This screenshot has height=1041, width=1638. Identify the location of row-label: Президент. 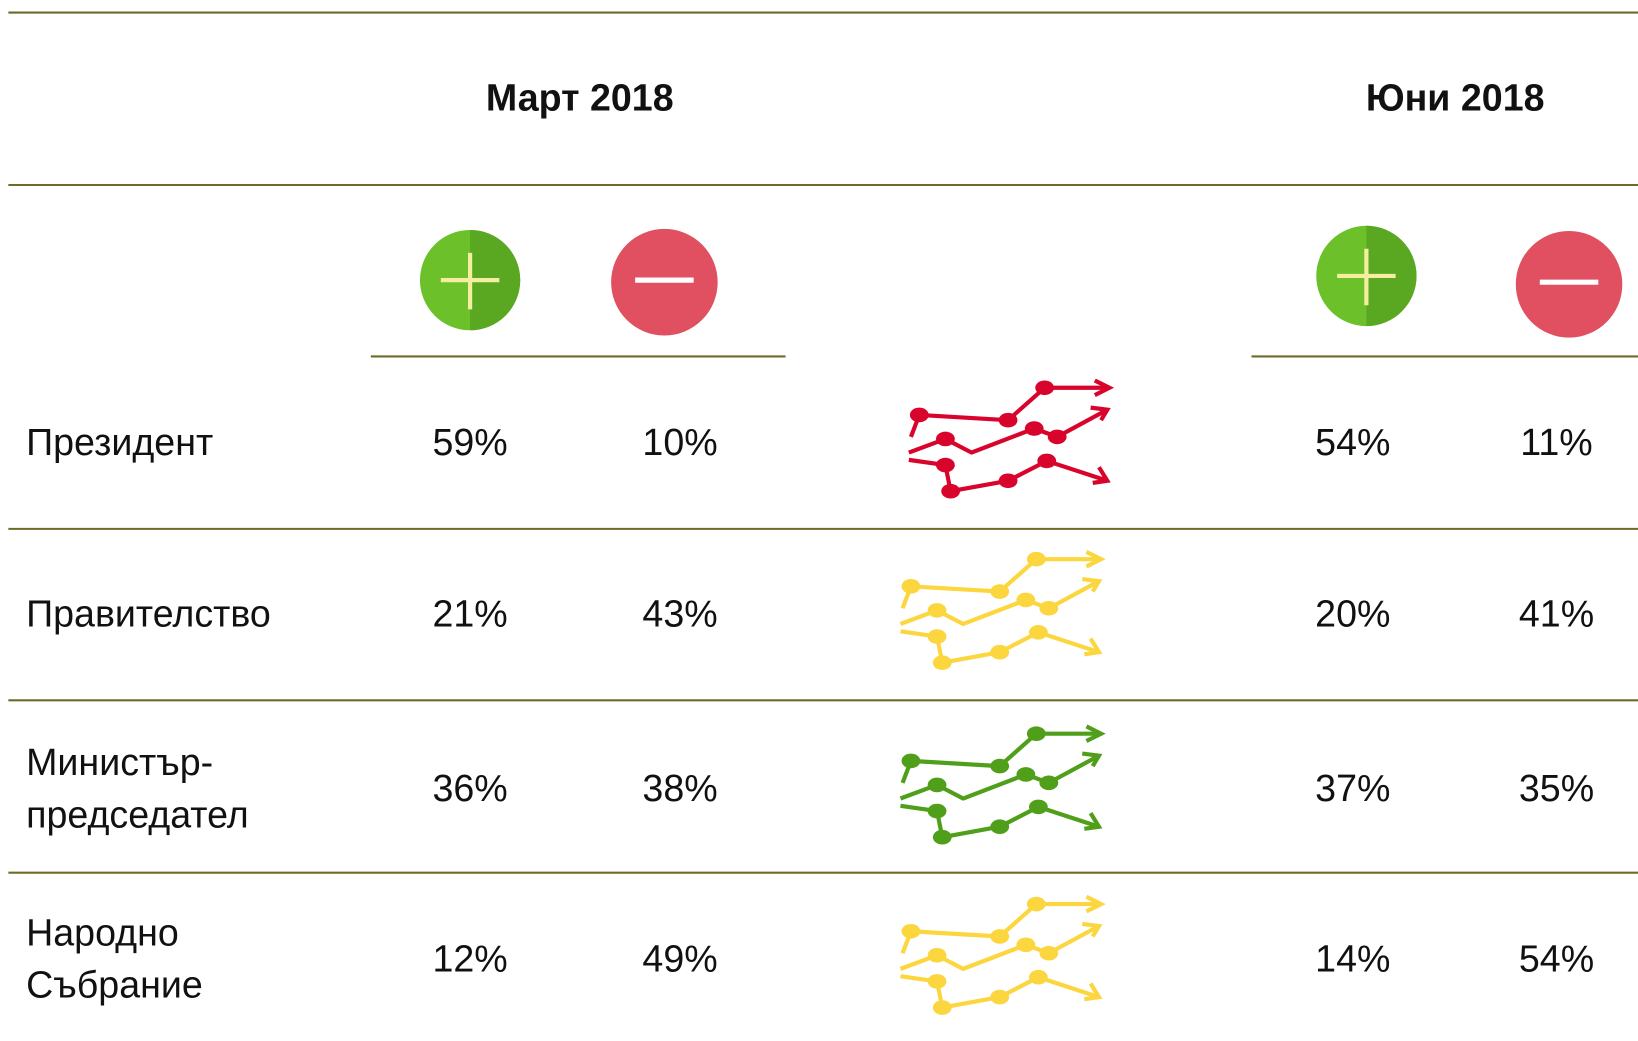
(119, 442).